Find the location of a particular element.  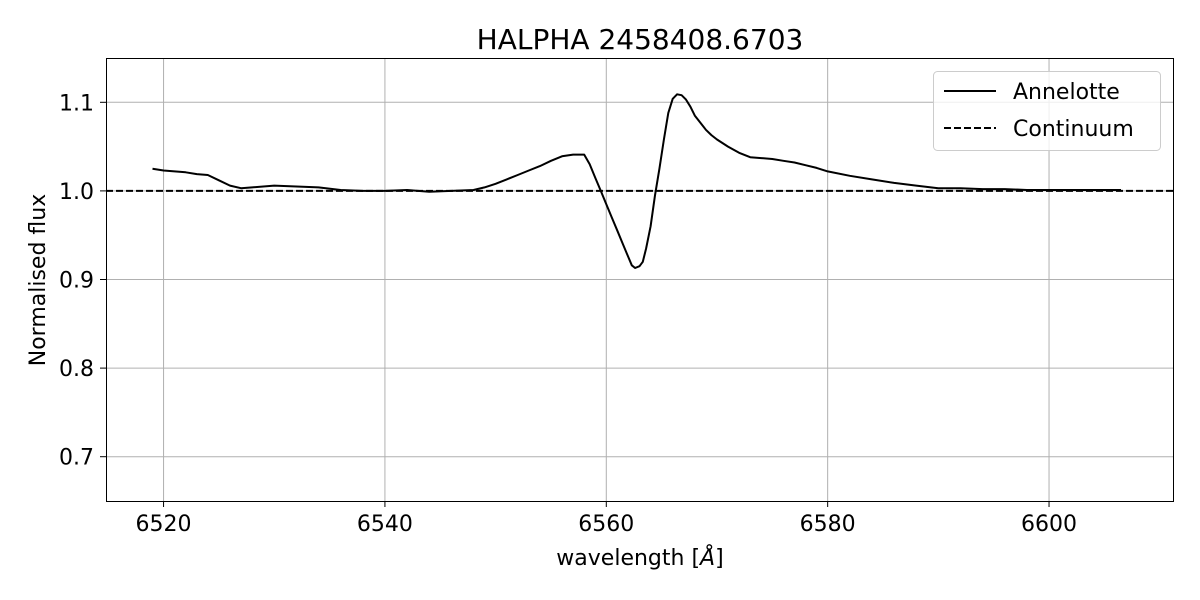

x-tick-label: 6580 is located at coordinates (828, 524).